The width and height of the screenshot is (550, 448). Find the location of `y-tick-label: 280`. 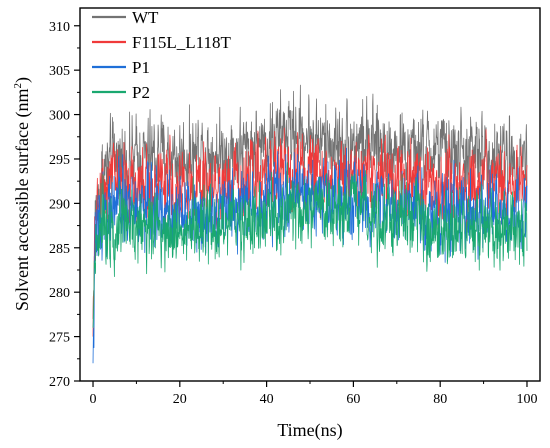

y-tick-label: 280 is located at coordinates (59, 293).